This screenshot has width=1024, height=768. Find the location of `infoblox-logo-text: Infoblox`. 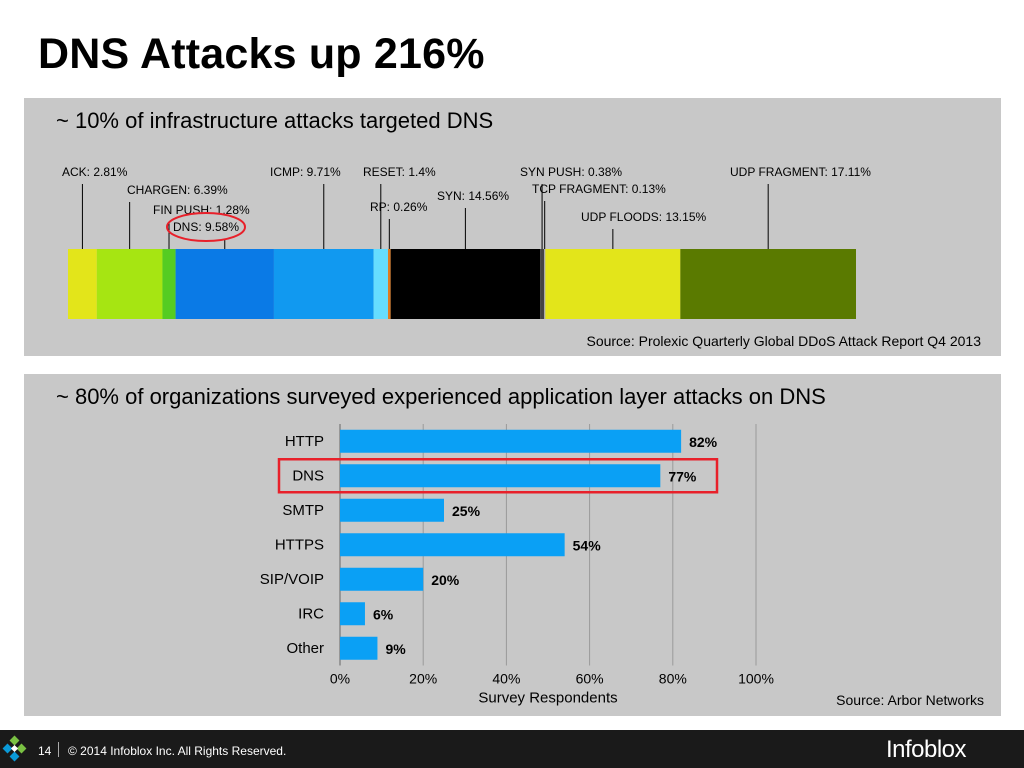

infoblox-logo-text: Infoblox is located at coordinates (926, 749).